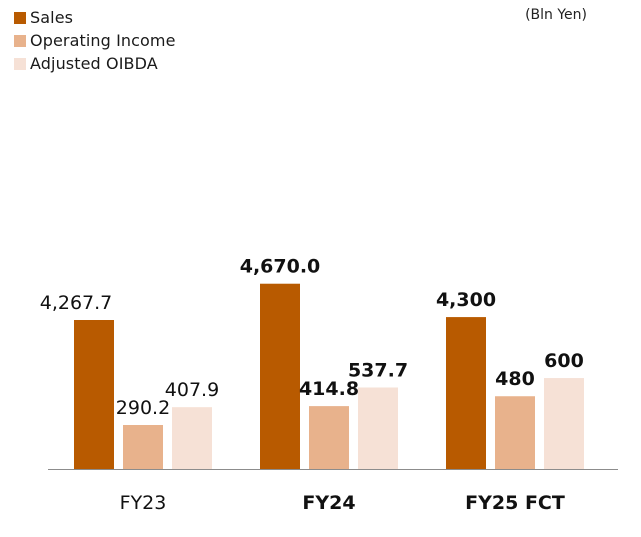 The image size is (641, 537). What do you see at coordinates (76, 303) in the screenshot?
I see `data-label-sales-fy23: 4,267.7` at bounding box center [76, 303].